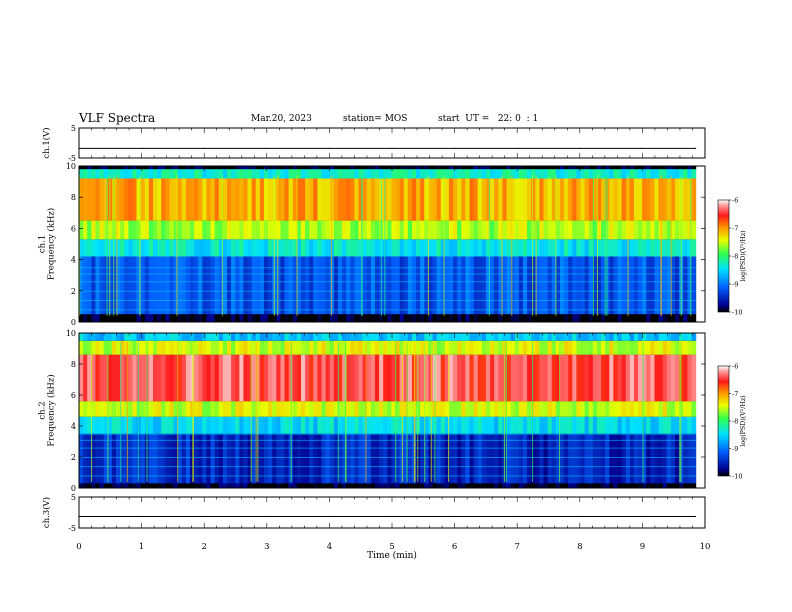 The width and height of the screenshot is (792, 612). Describe the element at coordinates (735, 285) in the screenshot. I see `colorbar-tick-label: -9` at that location.